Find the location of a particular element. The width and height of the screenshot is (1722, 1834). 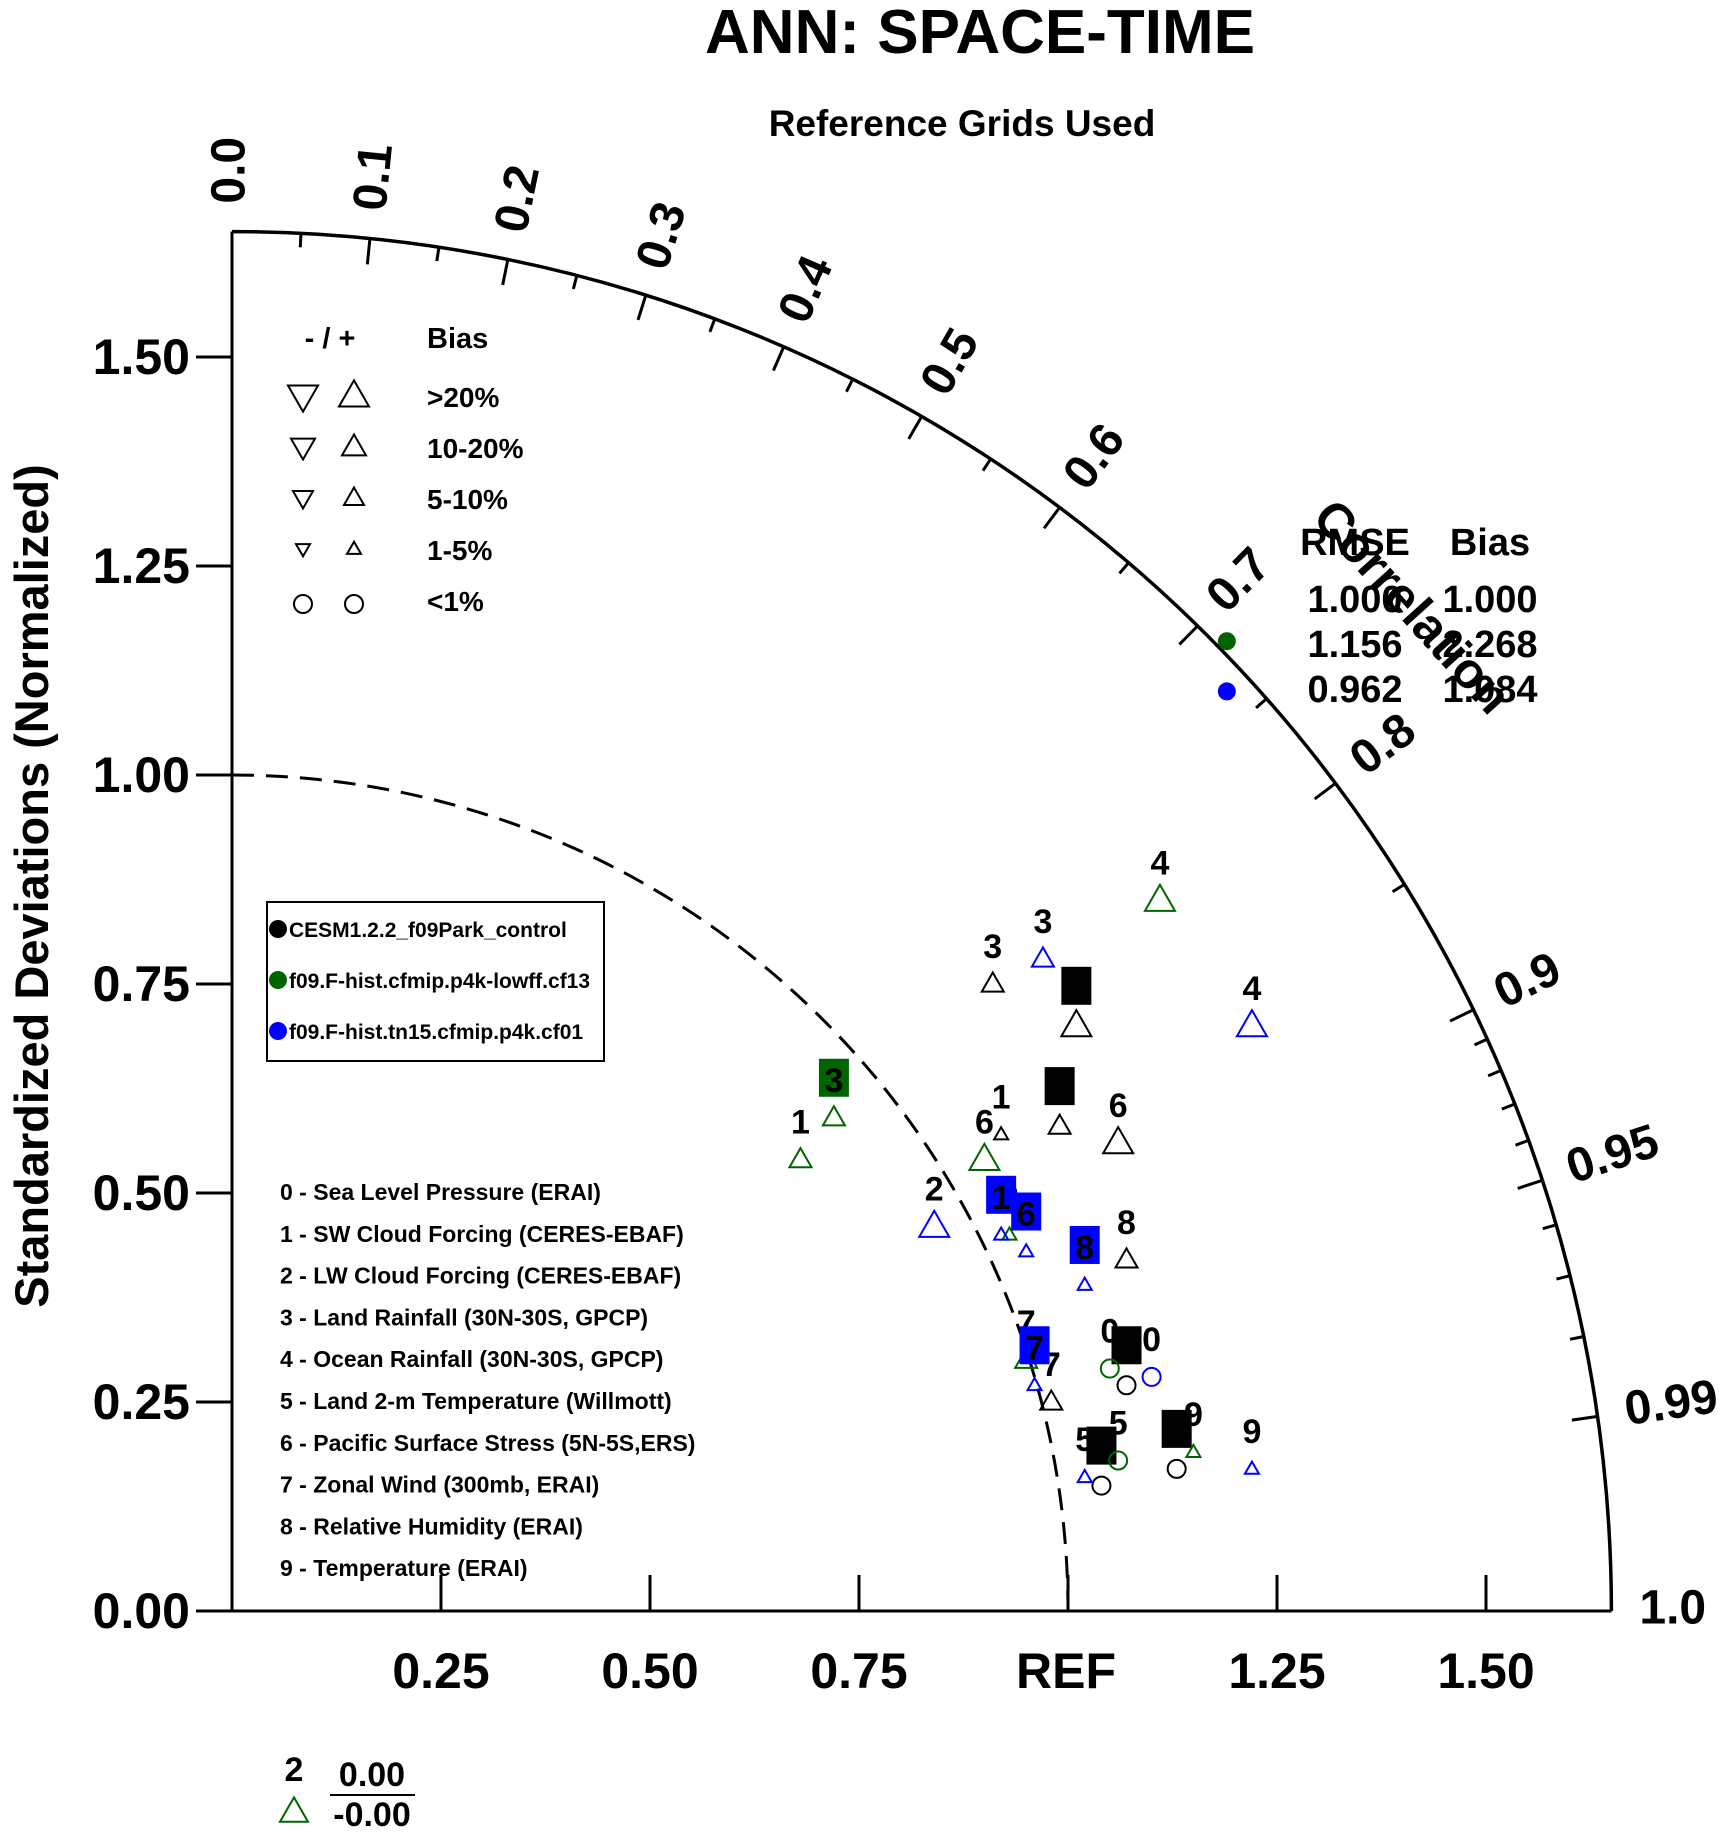

y-axis-label: Standardized Deviations (Normalized) is located at coordinates (31, 886).